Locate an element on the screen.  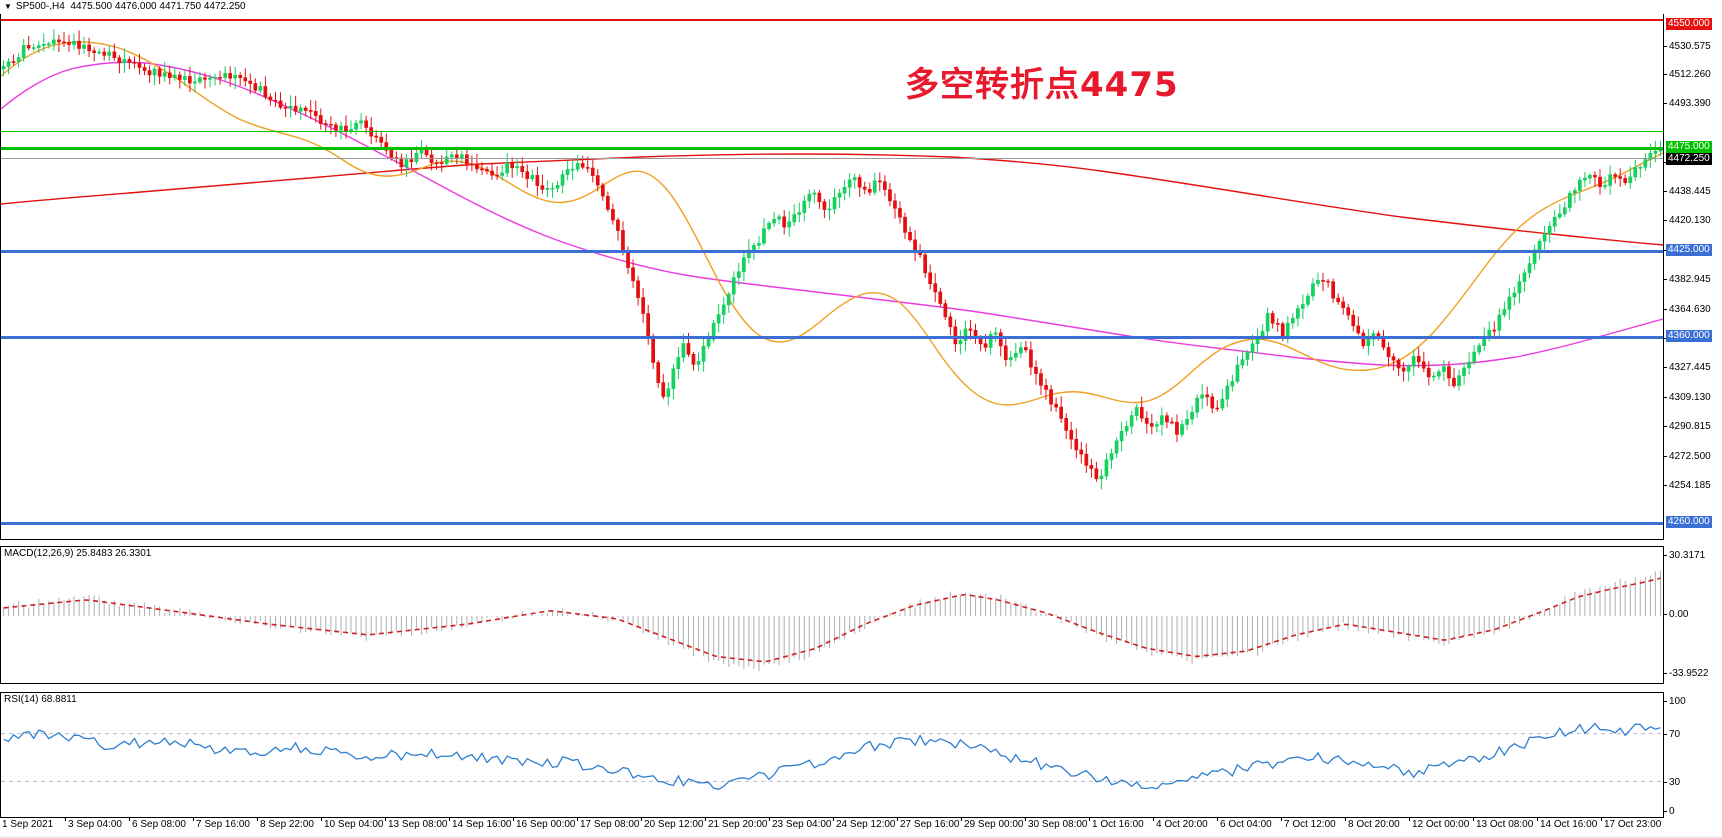
rsi-tick: 100 is located at coordinates (1693, 702).